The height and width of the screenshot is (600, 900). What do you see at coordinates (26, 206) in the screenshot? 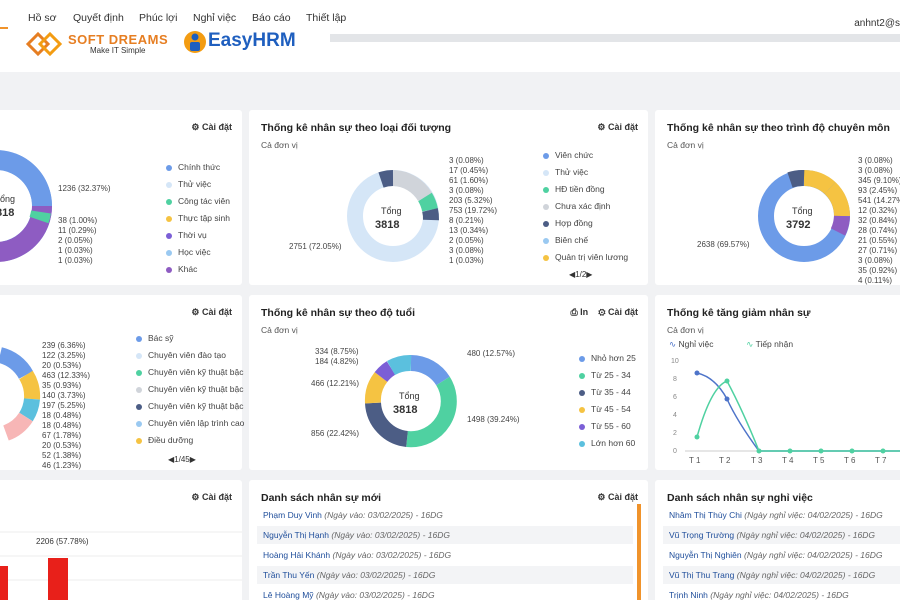
I see `donut-chart: ổng 818` at bounding box center [26, 206].